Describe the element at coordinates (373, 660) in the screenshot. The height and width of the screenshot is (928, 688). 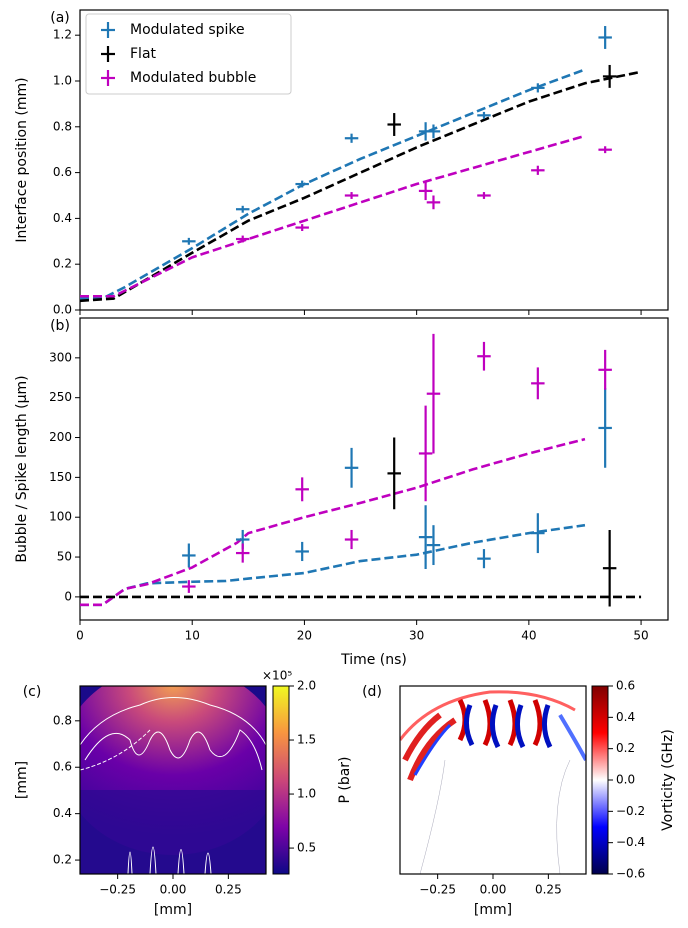
I see `x-axis-label: Time (ns)` at that location.